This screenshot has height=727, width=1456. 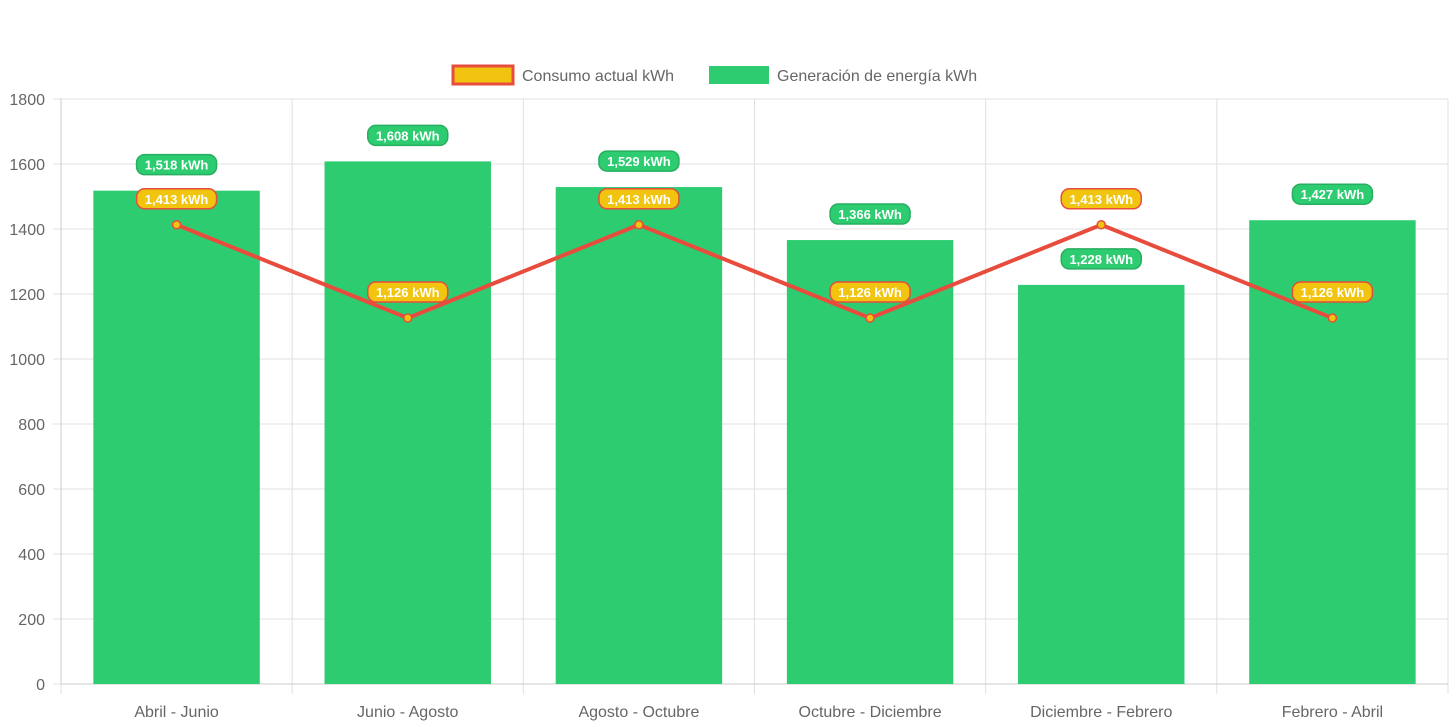 What do you see at coordinates (870, 712) in the screenshot?
I see `x-tick-label: Octubre - Diciembre` at bounding box center [870, 712].